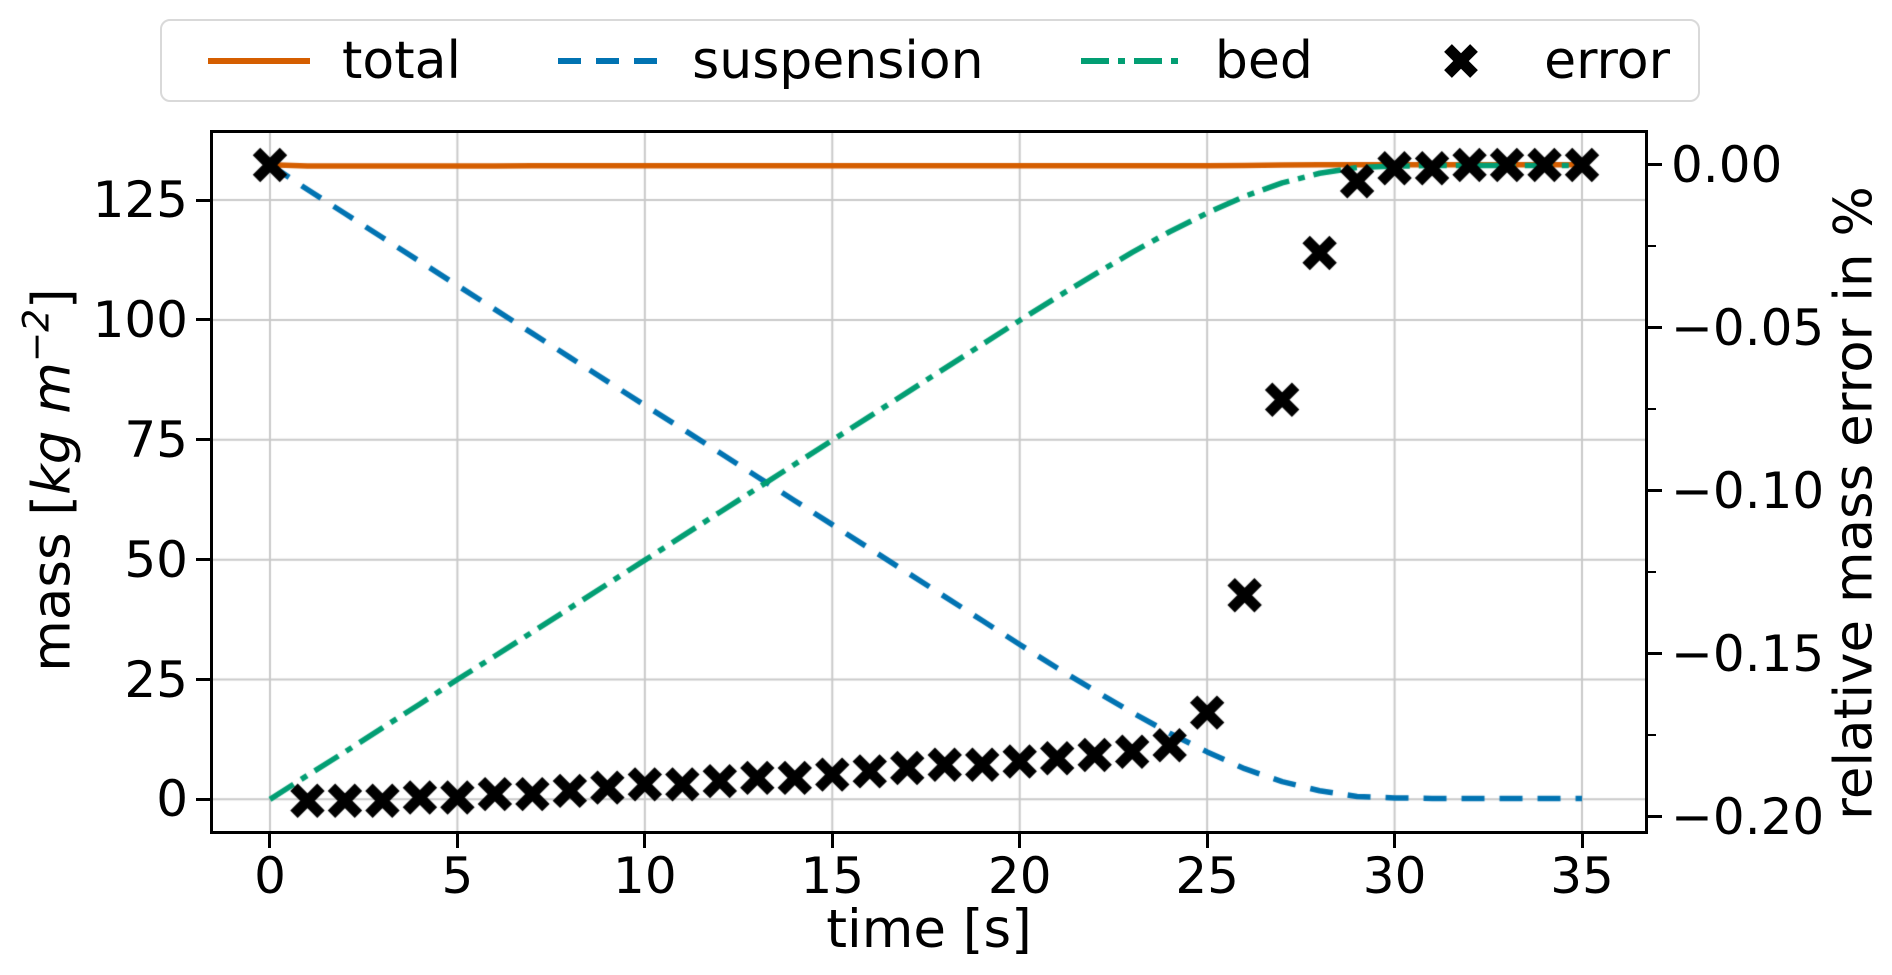  What do you see at coordinates (1131, 60) in the screenshot?
I see `bed-line-sample-icon` at bounding box center [1131, 60].